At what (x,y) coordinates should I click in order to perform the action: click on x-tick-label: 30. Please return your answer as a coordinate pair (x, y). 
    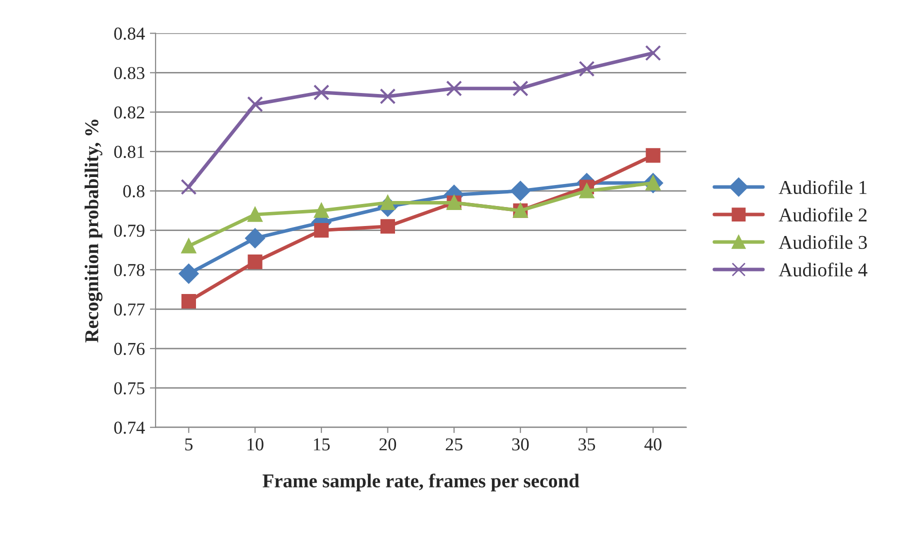
    Looking at the image, I should click on (520, 444).